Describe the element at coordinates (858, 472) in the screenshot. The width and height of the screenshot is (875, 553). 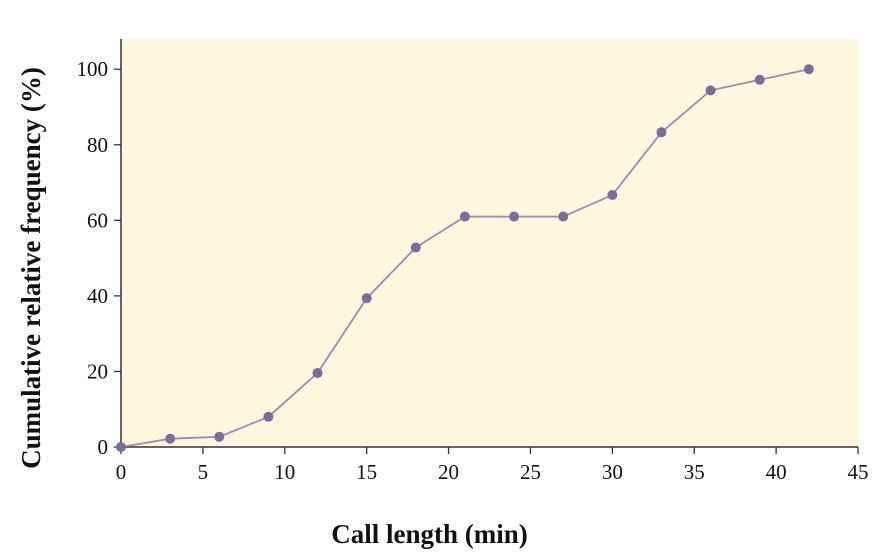
I see `x-tick-label: 45` at that location.